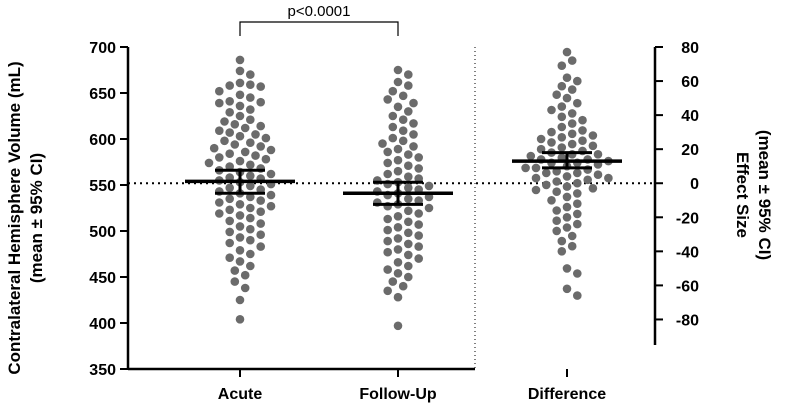 This screenshot has height=407, width=791. What do you see at coordinates (398, 193) in the screenshot?
I see `mean-ci-follow-up` at bounding box center [398, 193].